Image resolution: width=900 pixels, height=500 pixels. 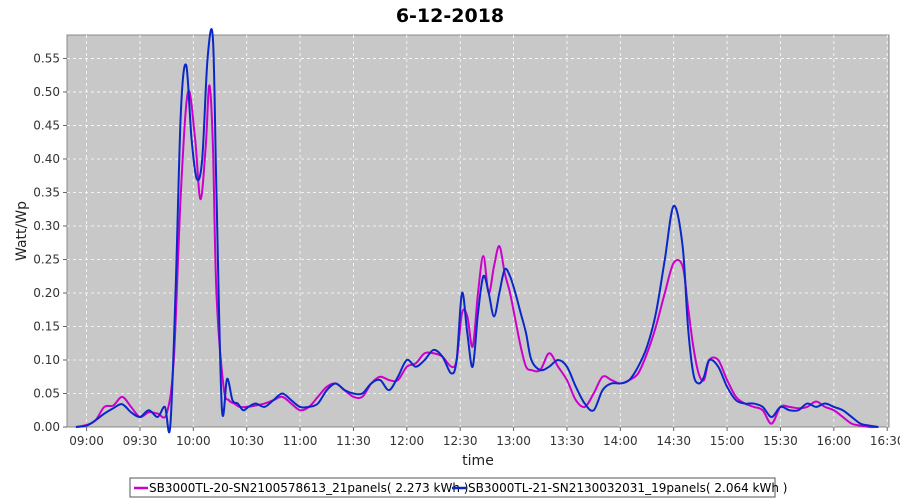 What do you see at coordinates (567, 441) in the screenshot?
I see `x-tick-label: 13:30` at bounding box center [567, 441].